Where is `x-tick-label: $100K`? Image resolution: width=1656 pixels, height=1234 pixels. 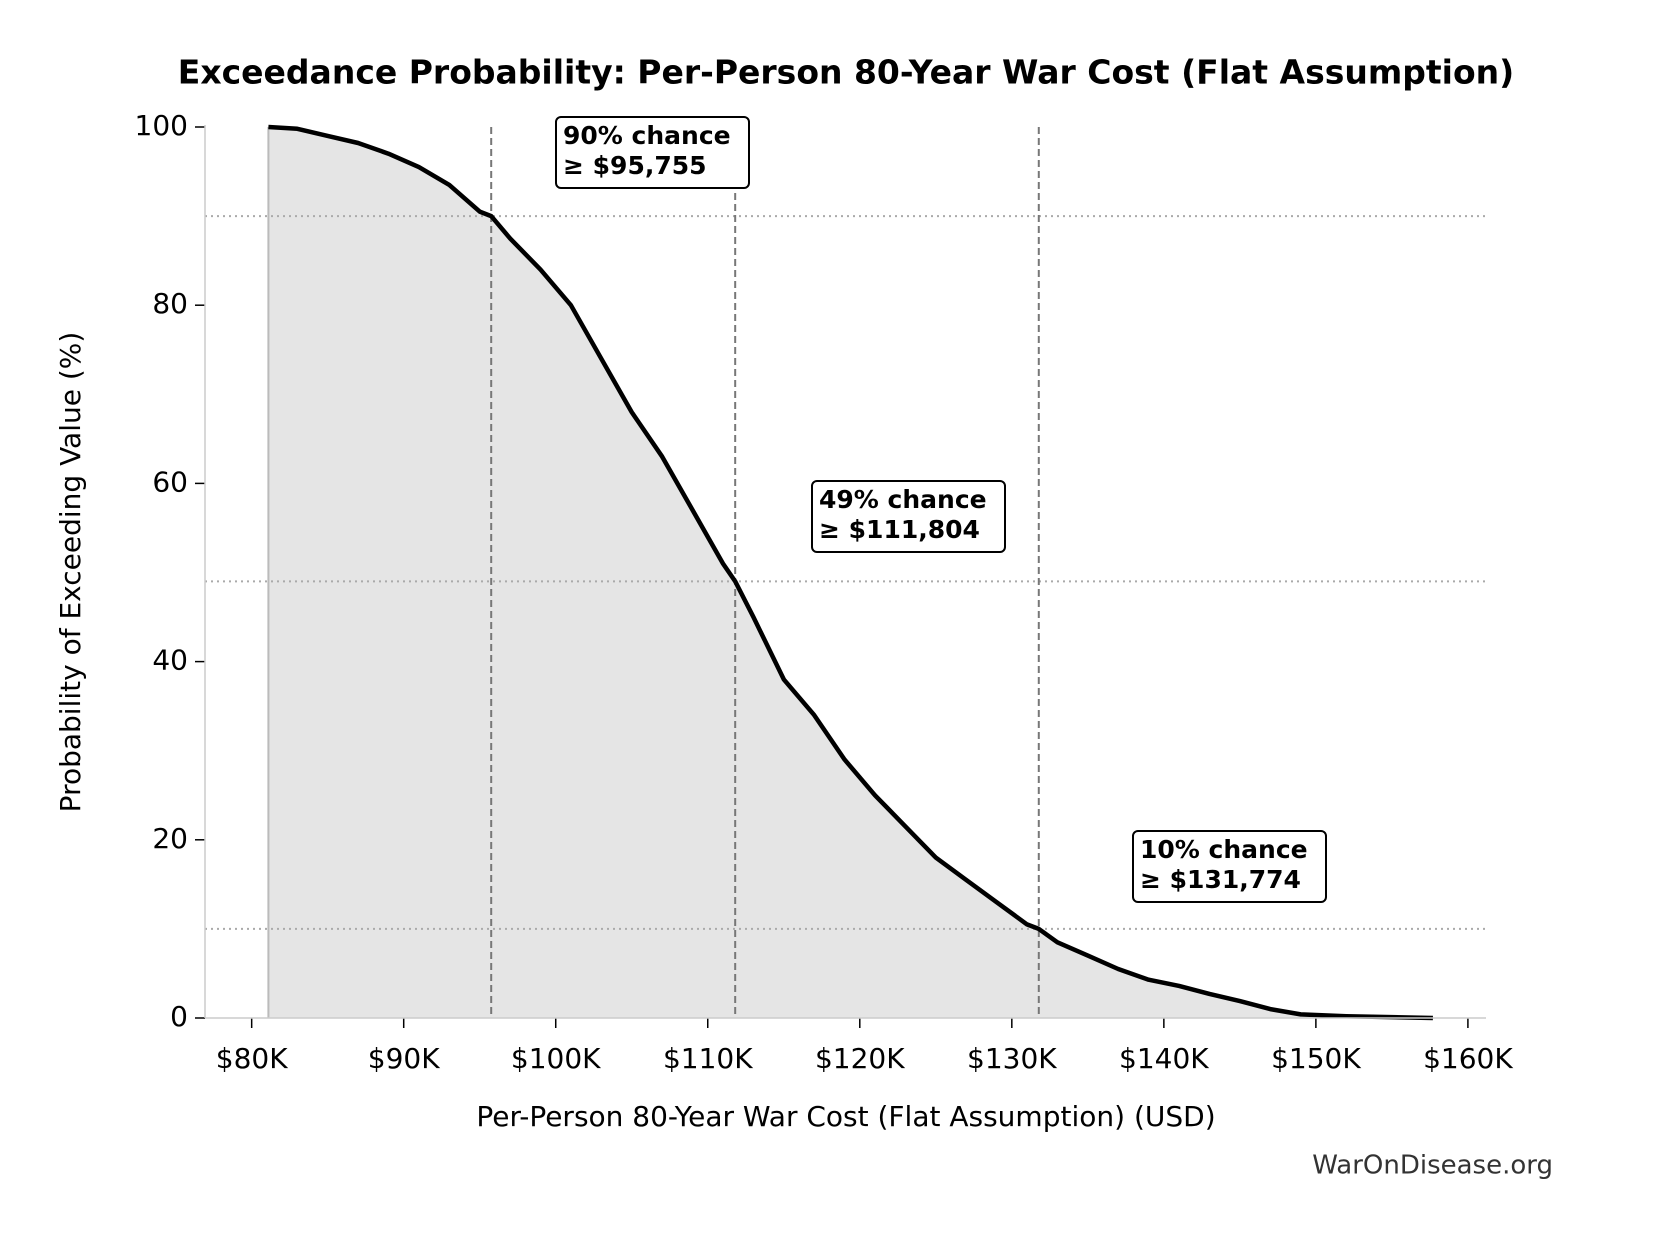
x-tick-label: $100K is located at coordinates (556, 1058).